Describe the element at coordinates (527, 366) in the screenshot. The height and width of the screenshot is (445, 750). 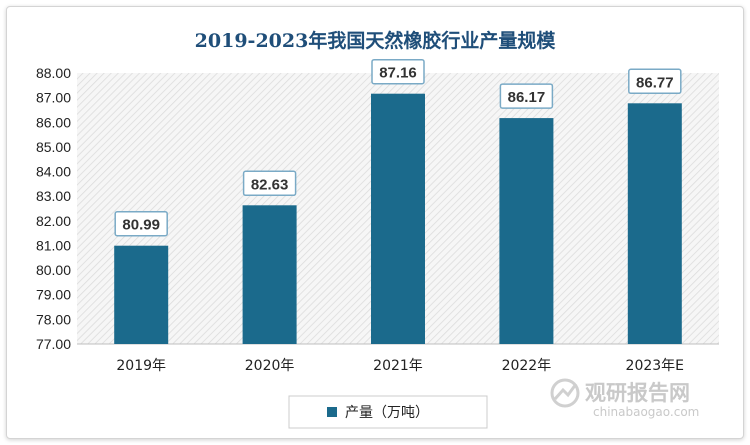
I see `x-tick-label: 2022年` at that location.